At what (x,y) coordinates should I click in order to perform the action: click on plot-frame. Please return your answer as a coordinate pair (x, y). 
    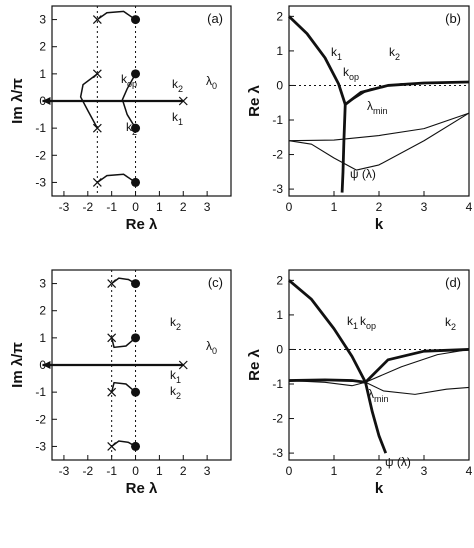
    Looking at the image, I should click on (379, 101).